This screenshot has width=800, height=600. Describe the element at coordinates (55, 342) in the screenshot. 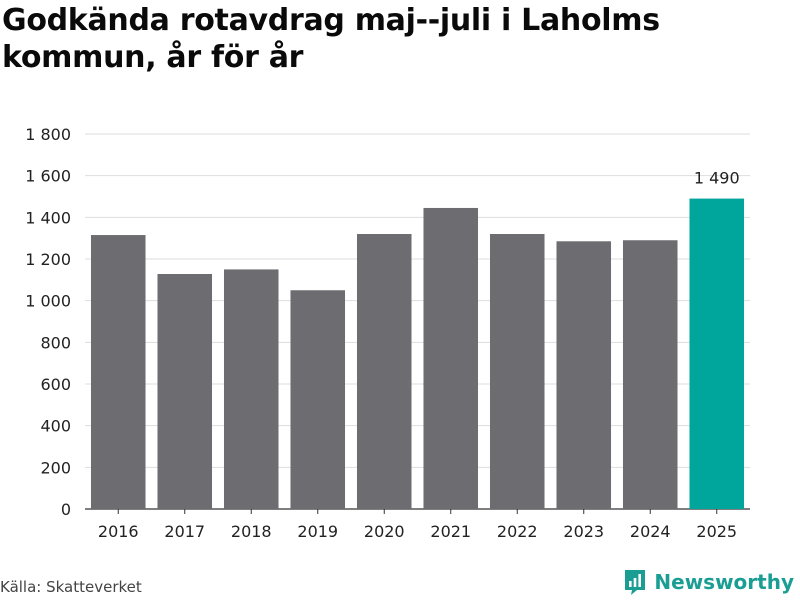

I see `y-tick-label: 800` at that location.